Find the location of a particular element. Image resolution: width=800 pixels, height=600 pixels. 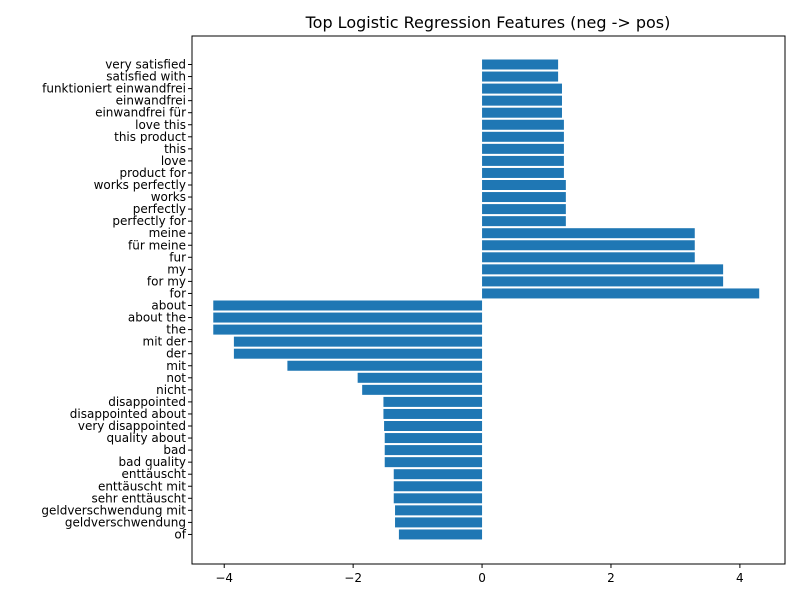

y-tick-label: love is located at coordinates (173, 161).